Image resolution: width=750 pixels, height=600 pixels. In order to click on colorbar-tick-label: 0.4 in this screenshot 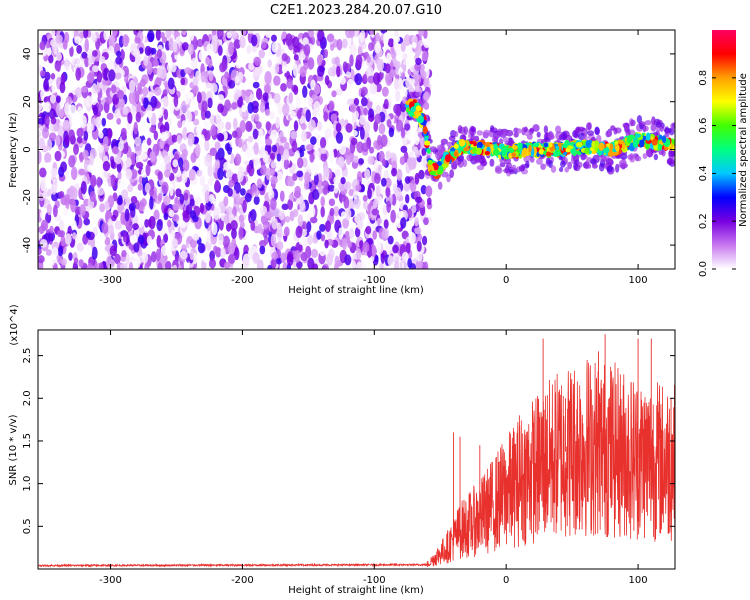, I will do `click(703, 173)`.